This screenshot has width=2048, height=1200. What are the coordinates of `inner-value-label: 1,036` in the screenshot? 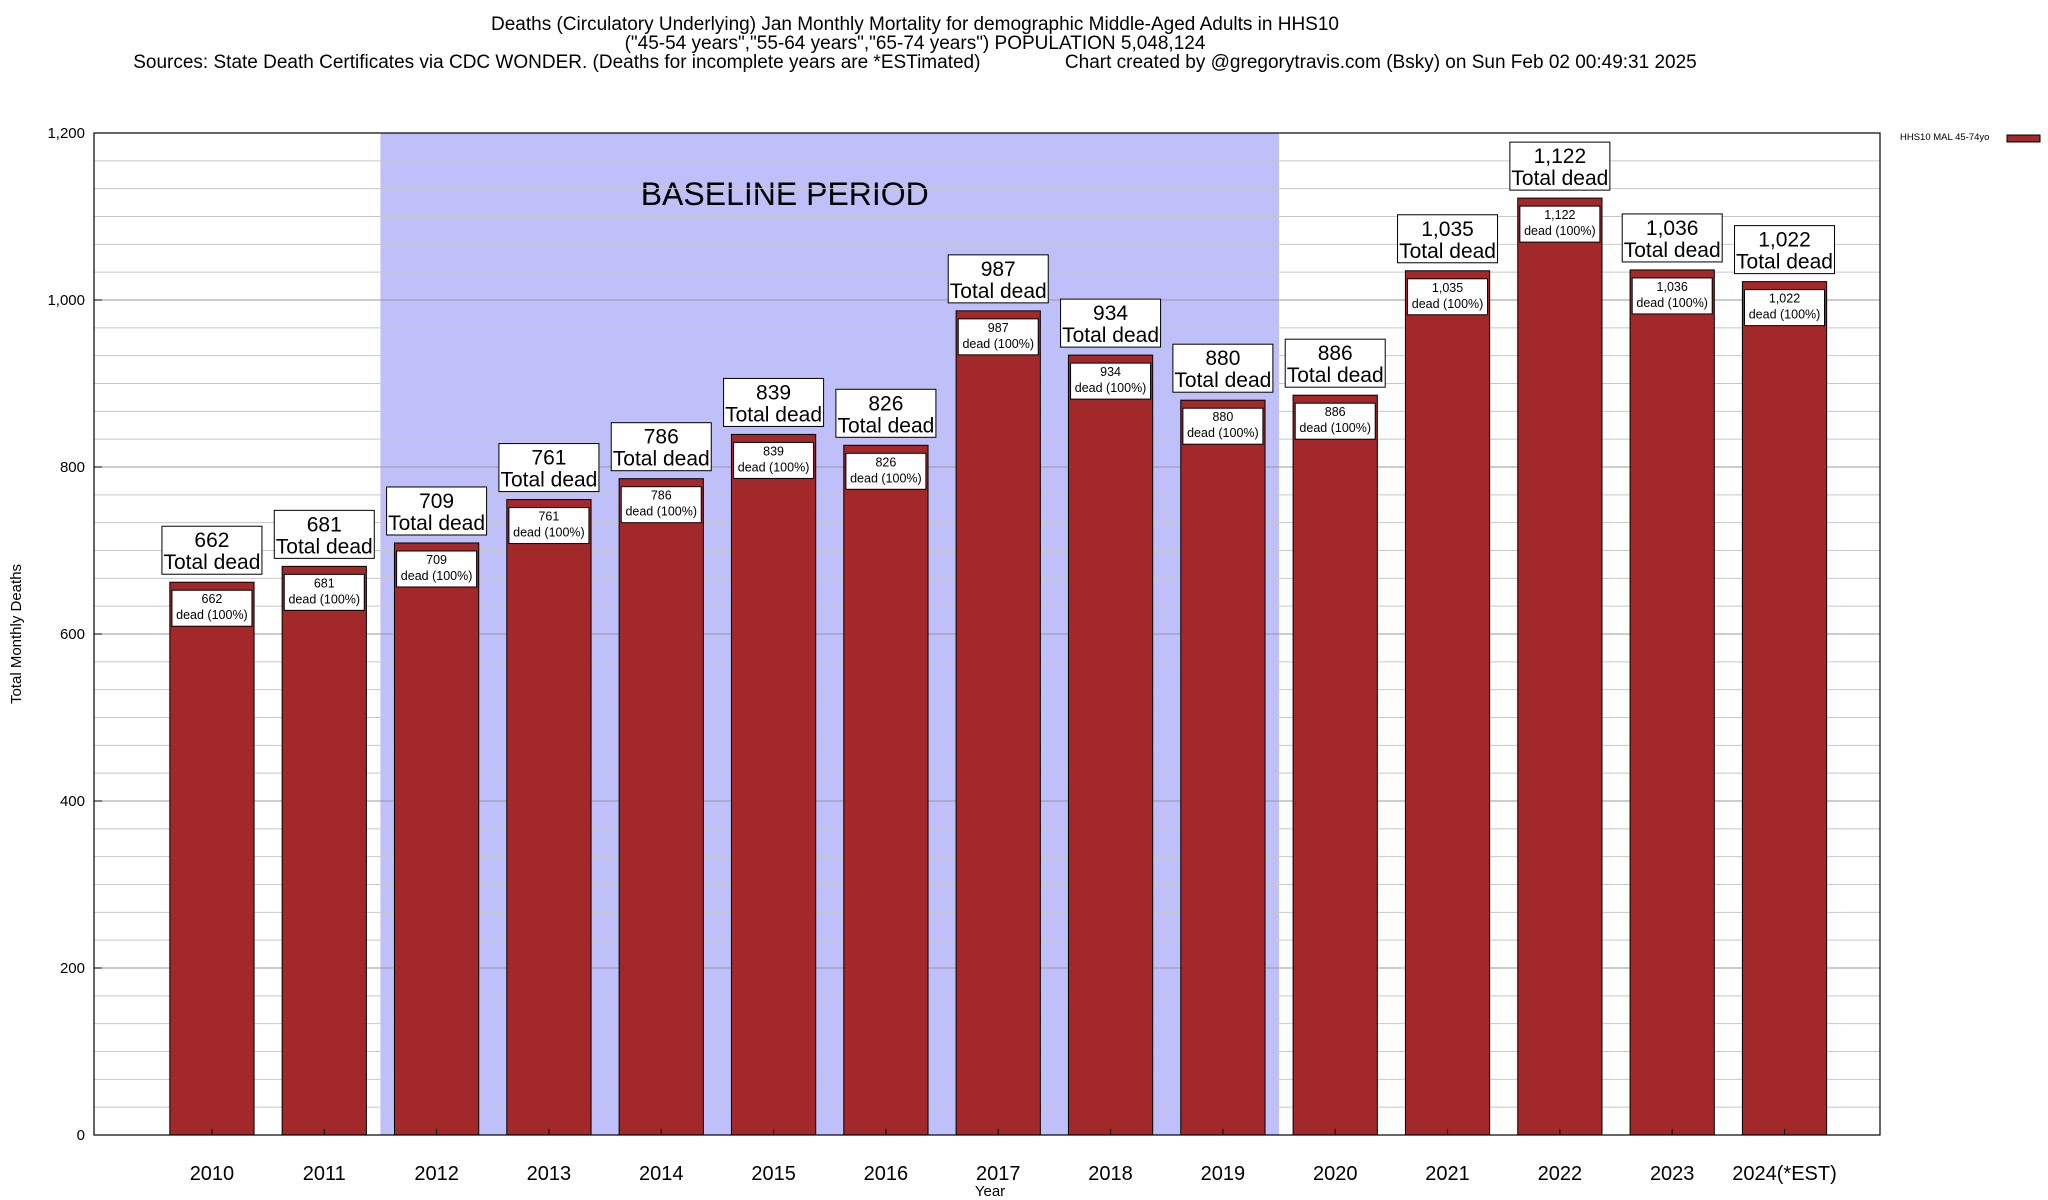 It's located at (1672, 287).